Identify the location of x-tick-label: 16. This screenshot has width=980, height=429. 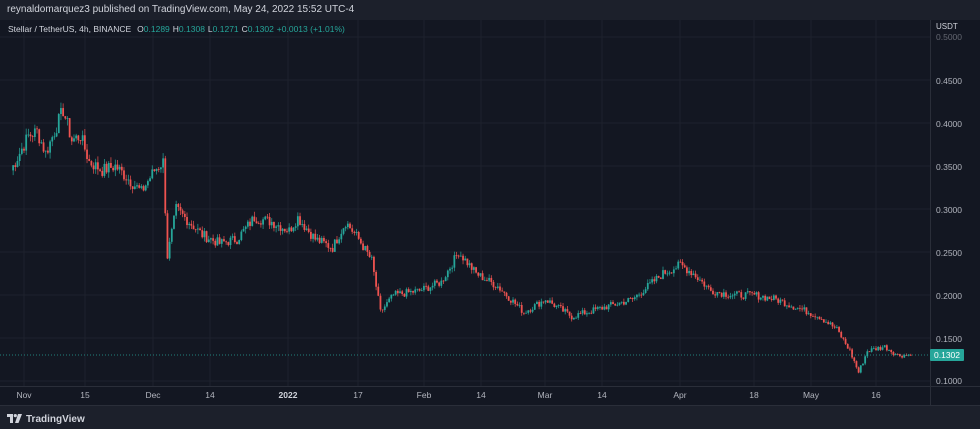
(876, 395).